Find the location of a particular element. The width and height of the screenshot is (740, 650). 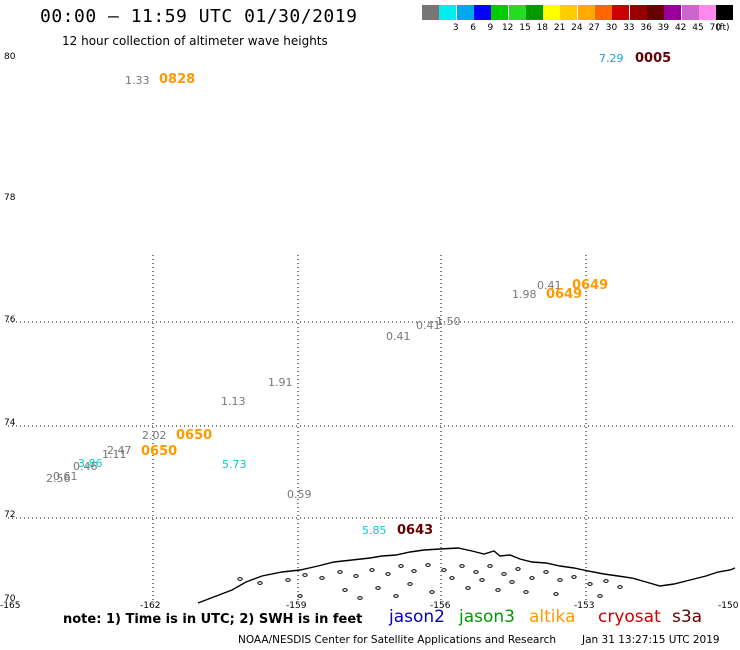

legend-label: 12 is located at coordinates (507, 28).